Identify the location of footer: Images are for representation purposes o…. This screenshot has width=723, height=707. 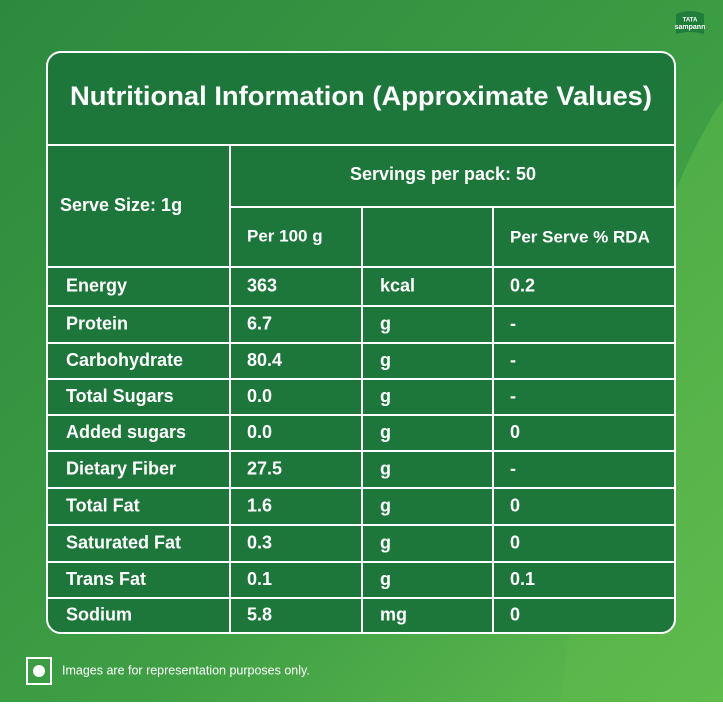
(168, 671).